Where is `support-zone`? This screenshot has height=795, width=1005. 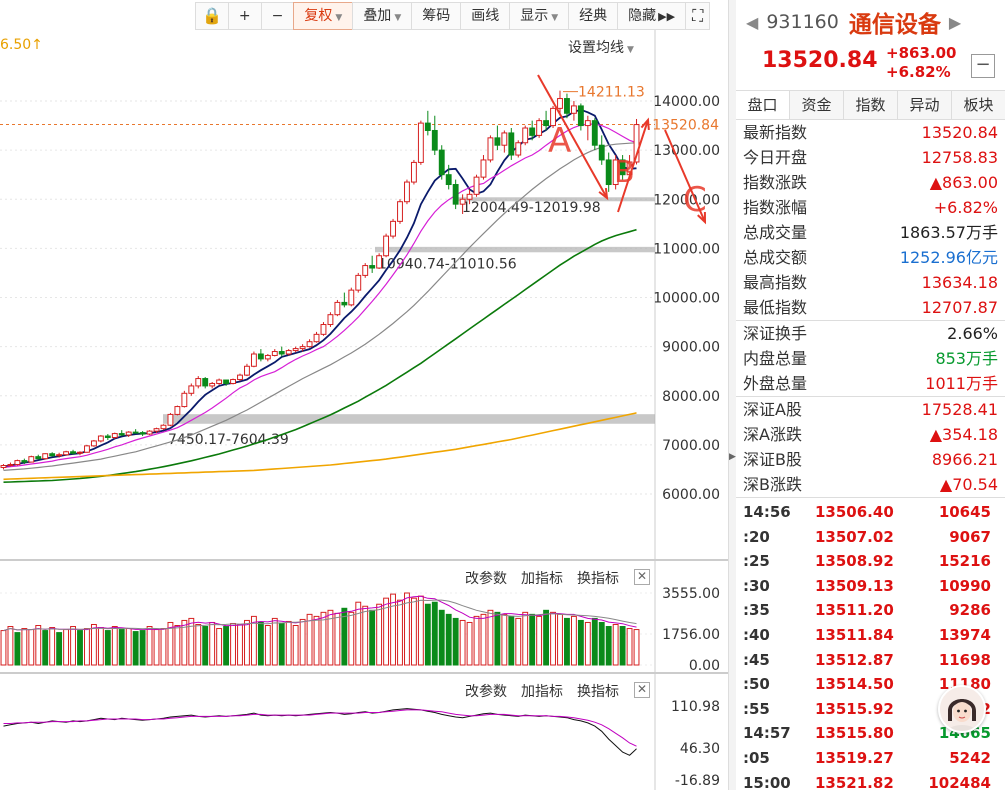
support-zone is located at coordinates (555, 199).